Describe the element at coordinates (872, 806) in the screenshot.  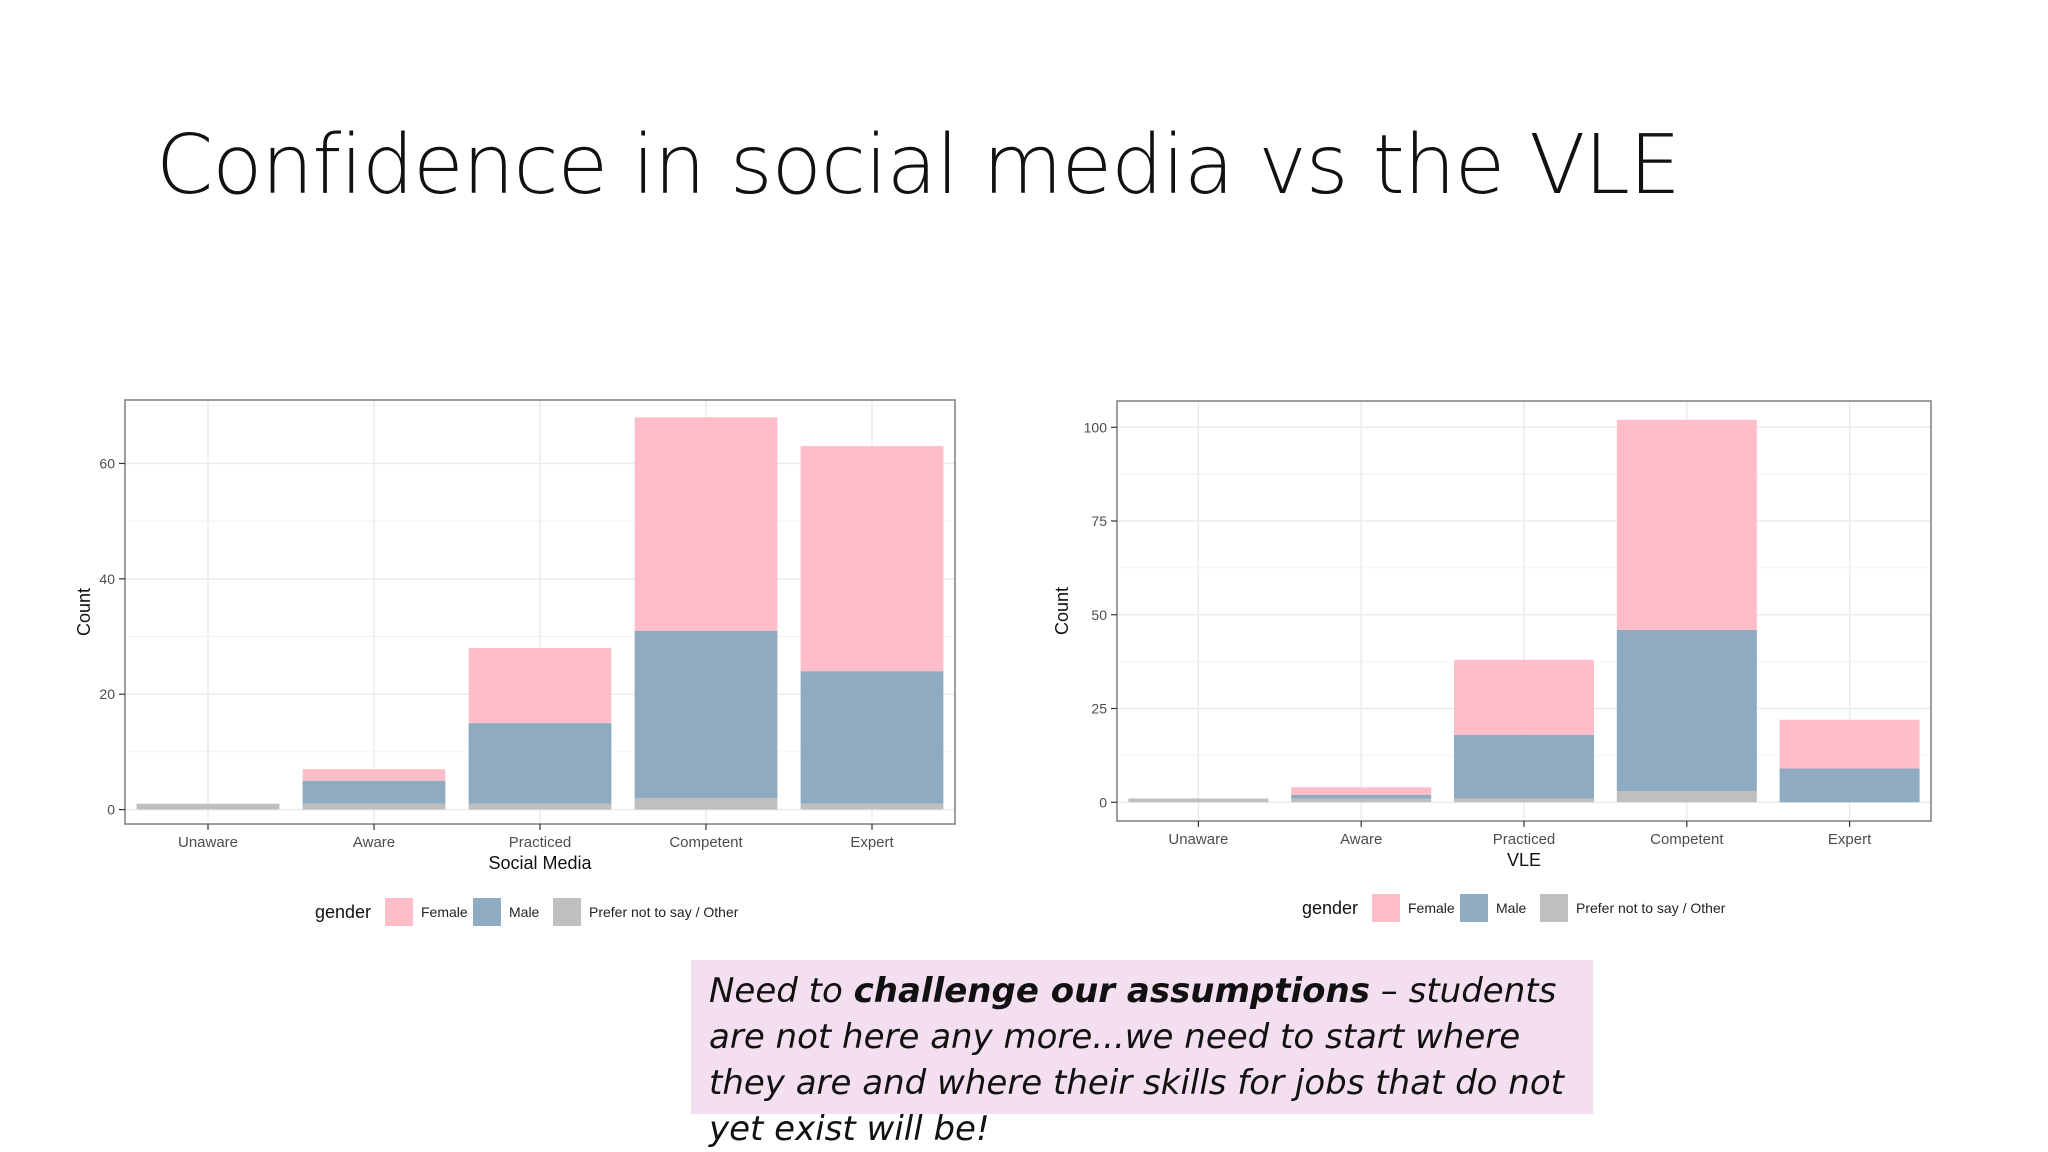
I see `bar-expert-prefer` at that location.